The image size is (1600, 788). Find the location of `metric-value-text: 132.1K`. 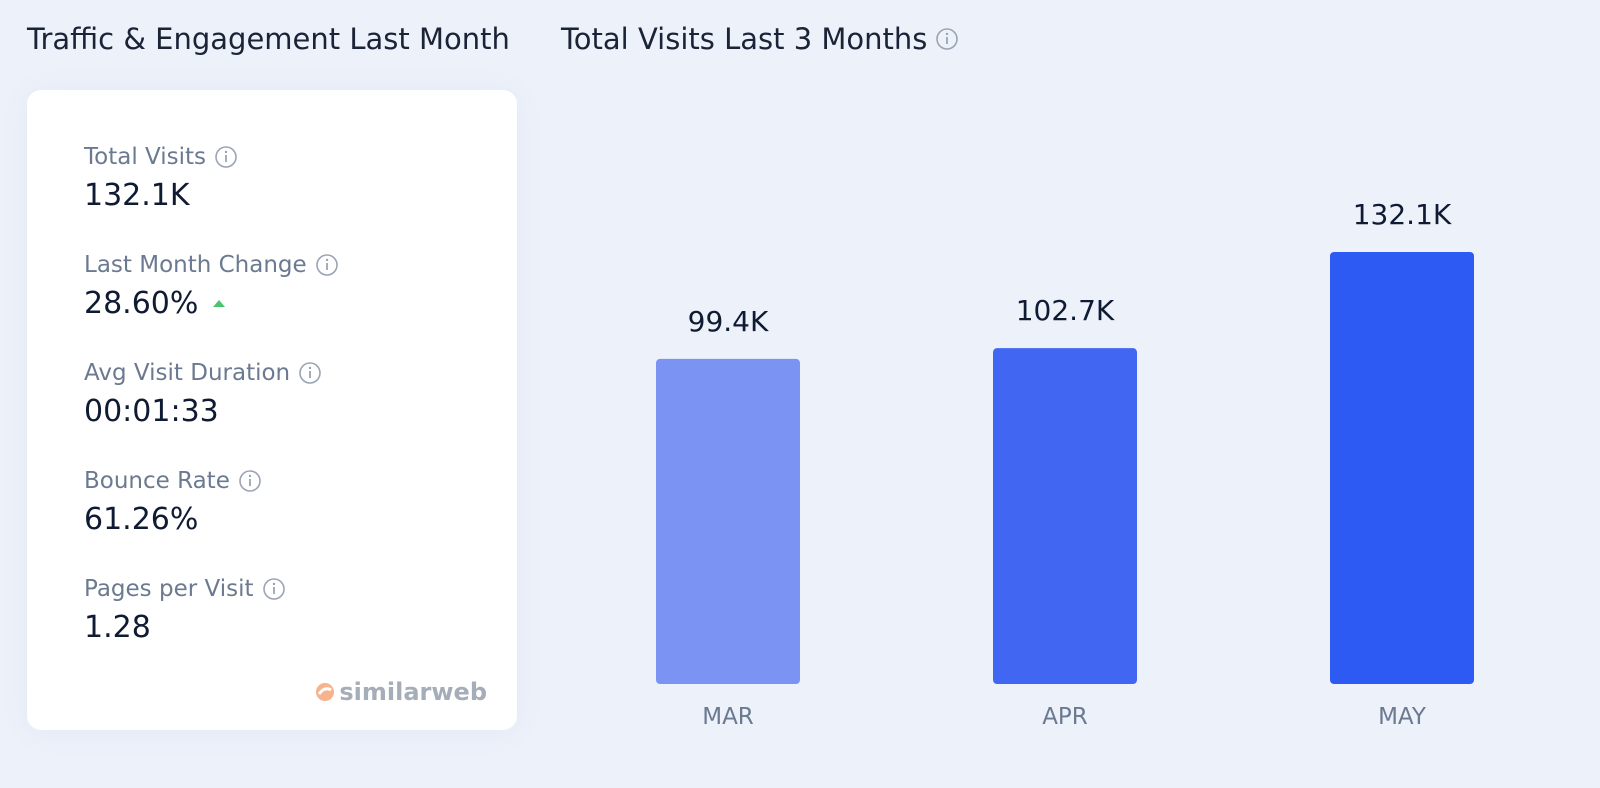

metric-value-text: 132.1K is located at coordinates (137, 195).